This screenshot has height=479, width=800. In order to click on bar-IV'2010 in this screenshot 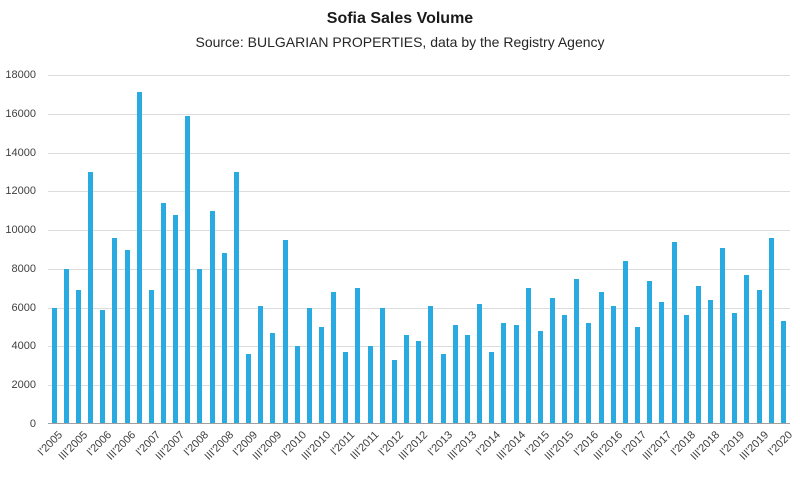, I will do `click(334, 358)`.